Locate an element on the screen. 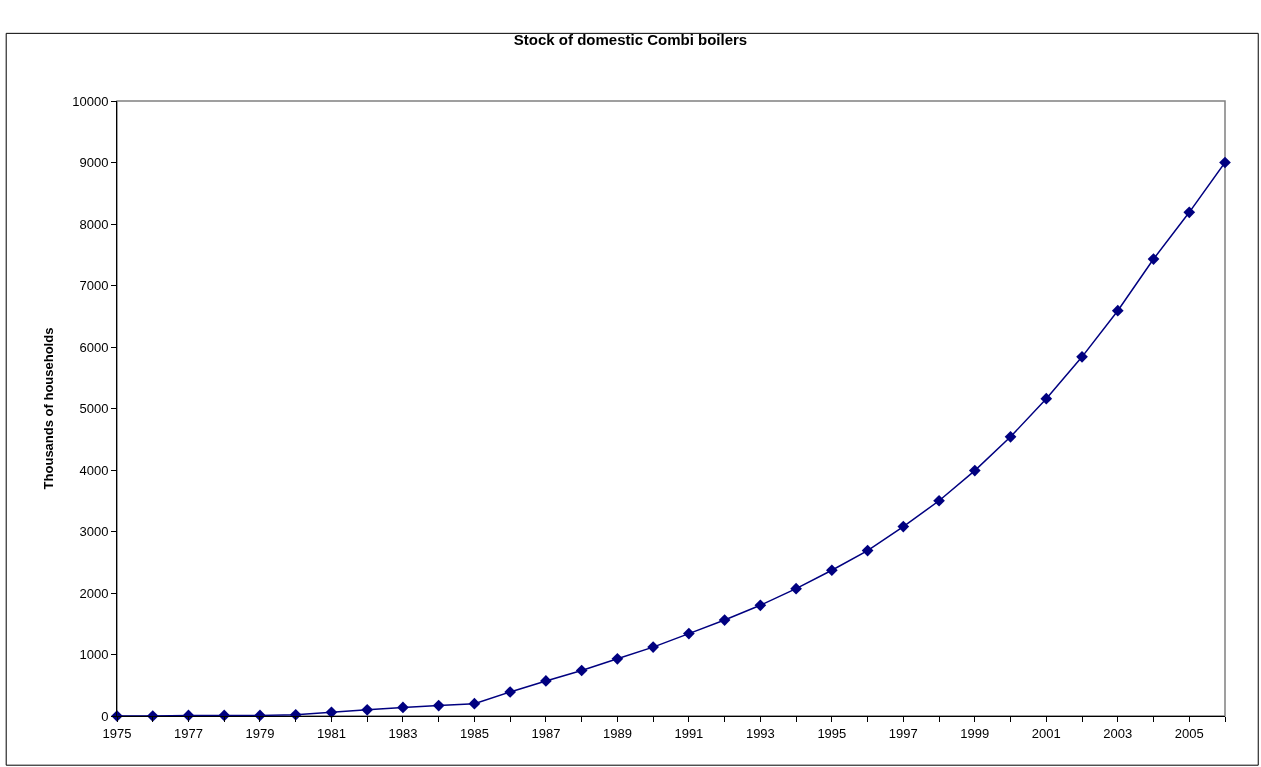  x-tick-label: 1999 is located at coordinates (975, 733).